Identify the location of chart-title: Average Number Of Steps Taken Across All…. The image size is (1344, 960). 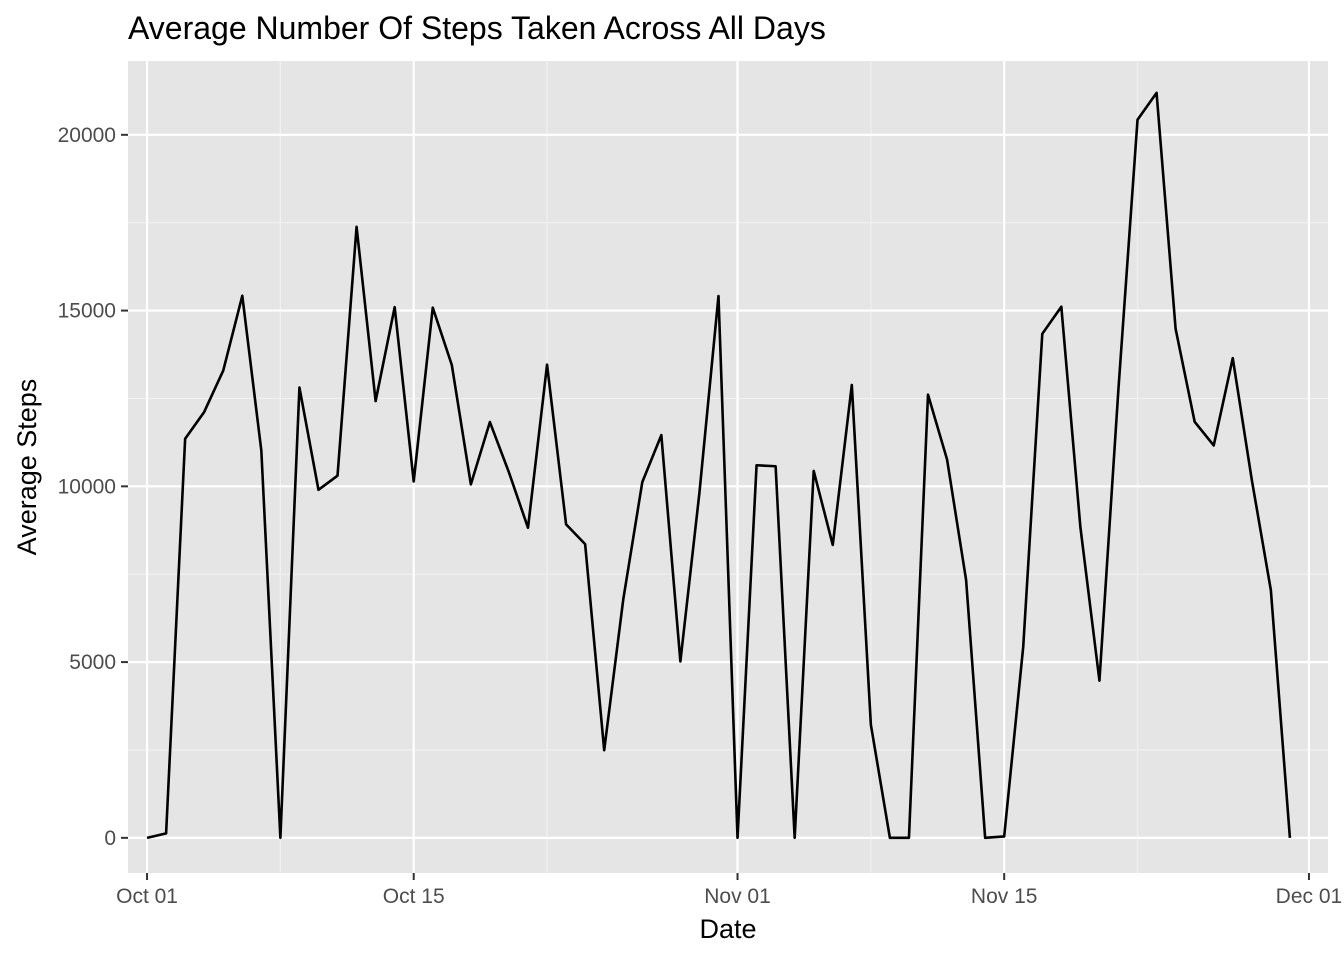
(477, 28).